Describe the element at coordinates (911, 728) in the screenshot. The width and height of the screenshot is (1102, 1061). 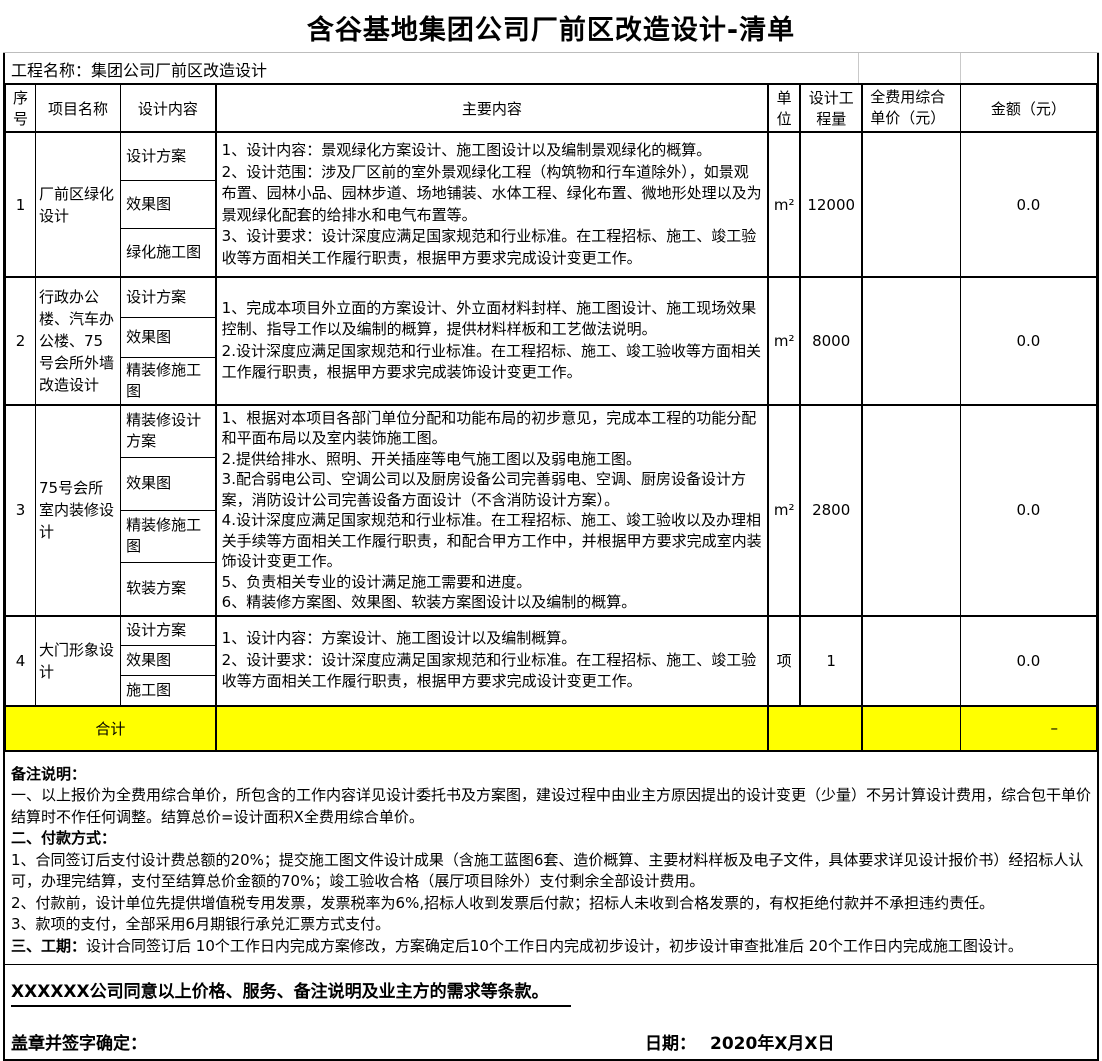
I see `total-unit-price-cell` at that location.